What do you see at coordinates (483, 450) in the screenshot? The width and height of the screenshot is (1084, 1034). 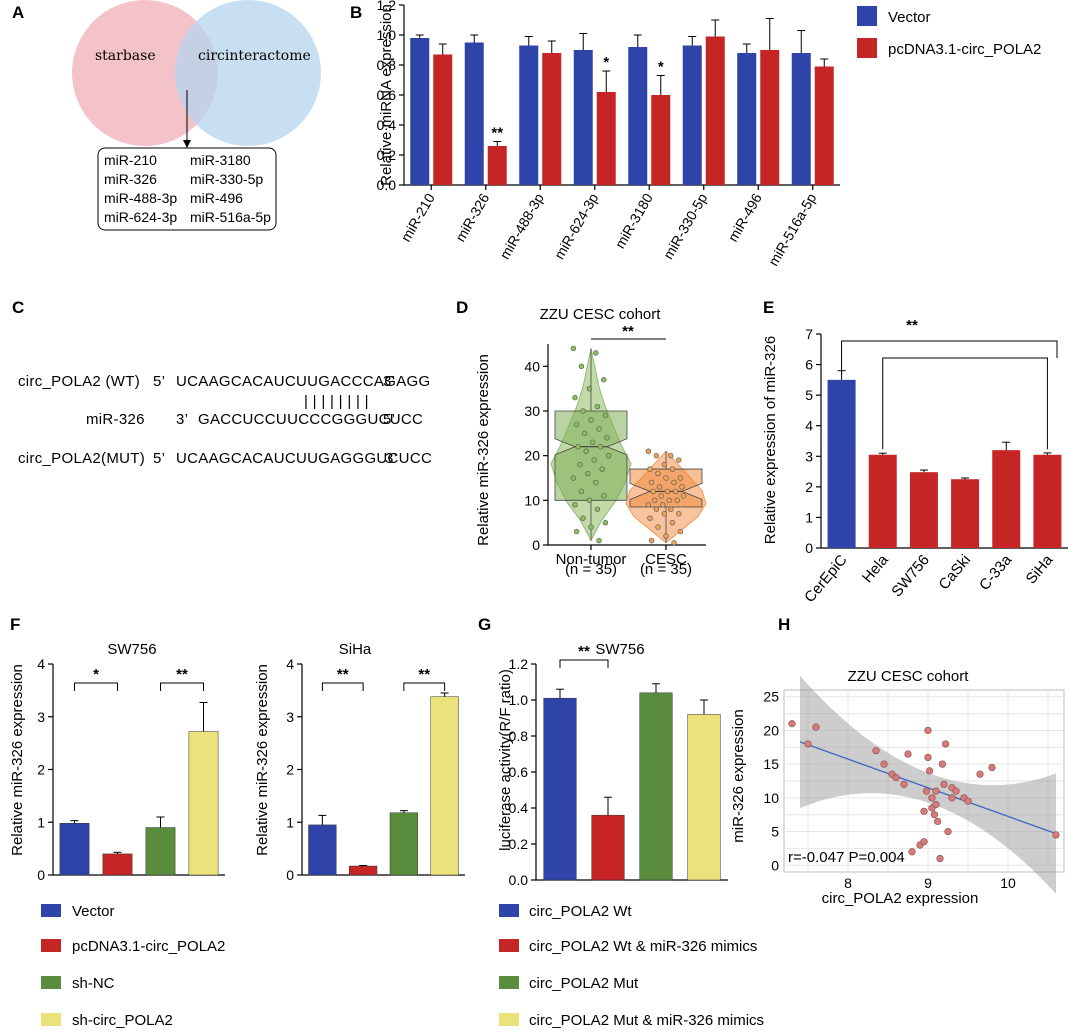 I see `panel-d-ylabel: Relative miR-326 expression` at bounding box center [483, 450].